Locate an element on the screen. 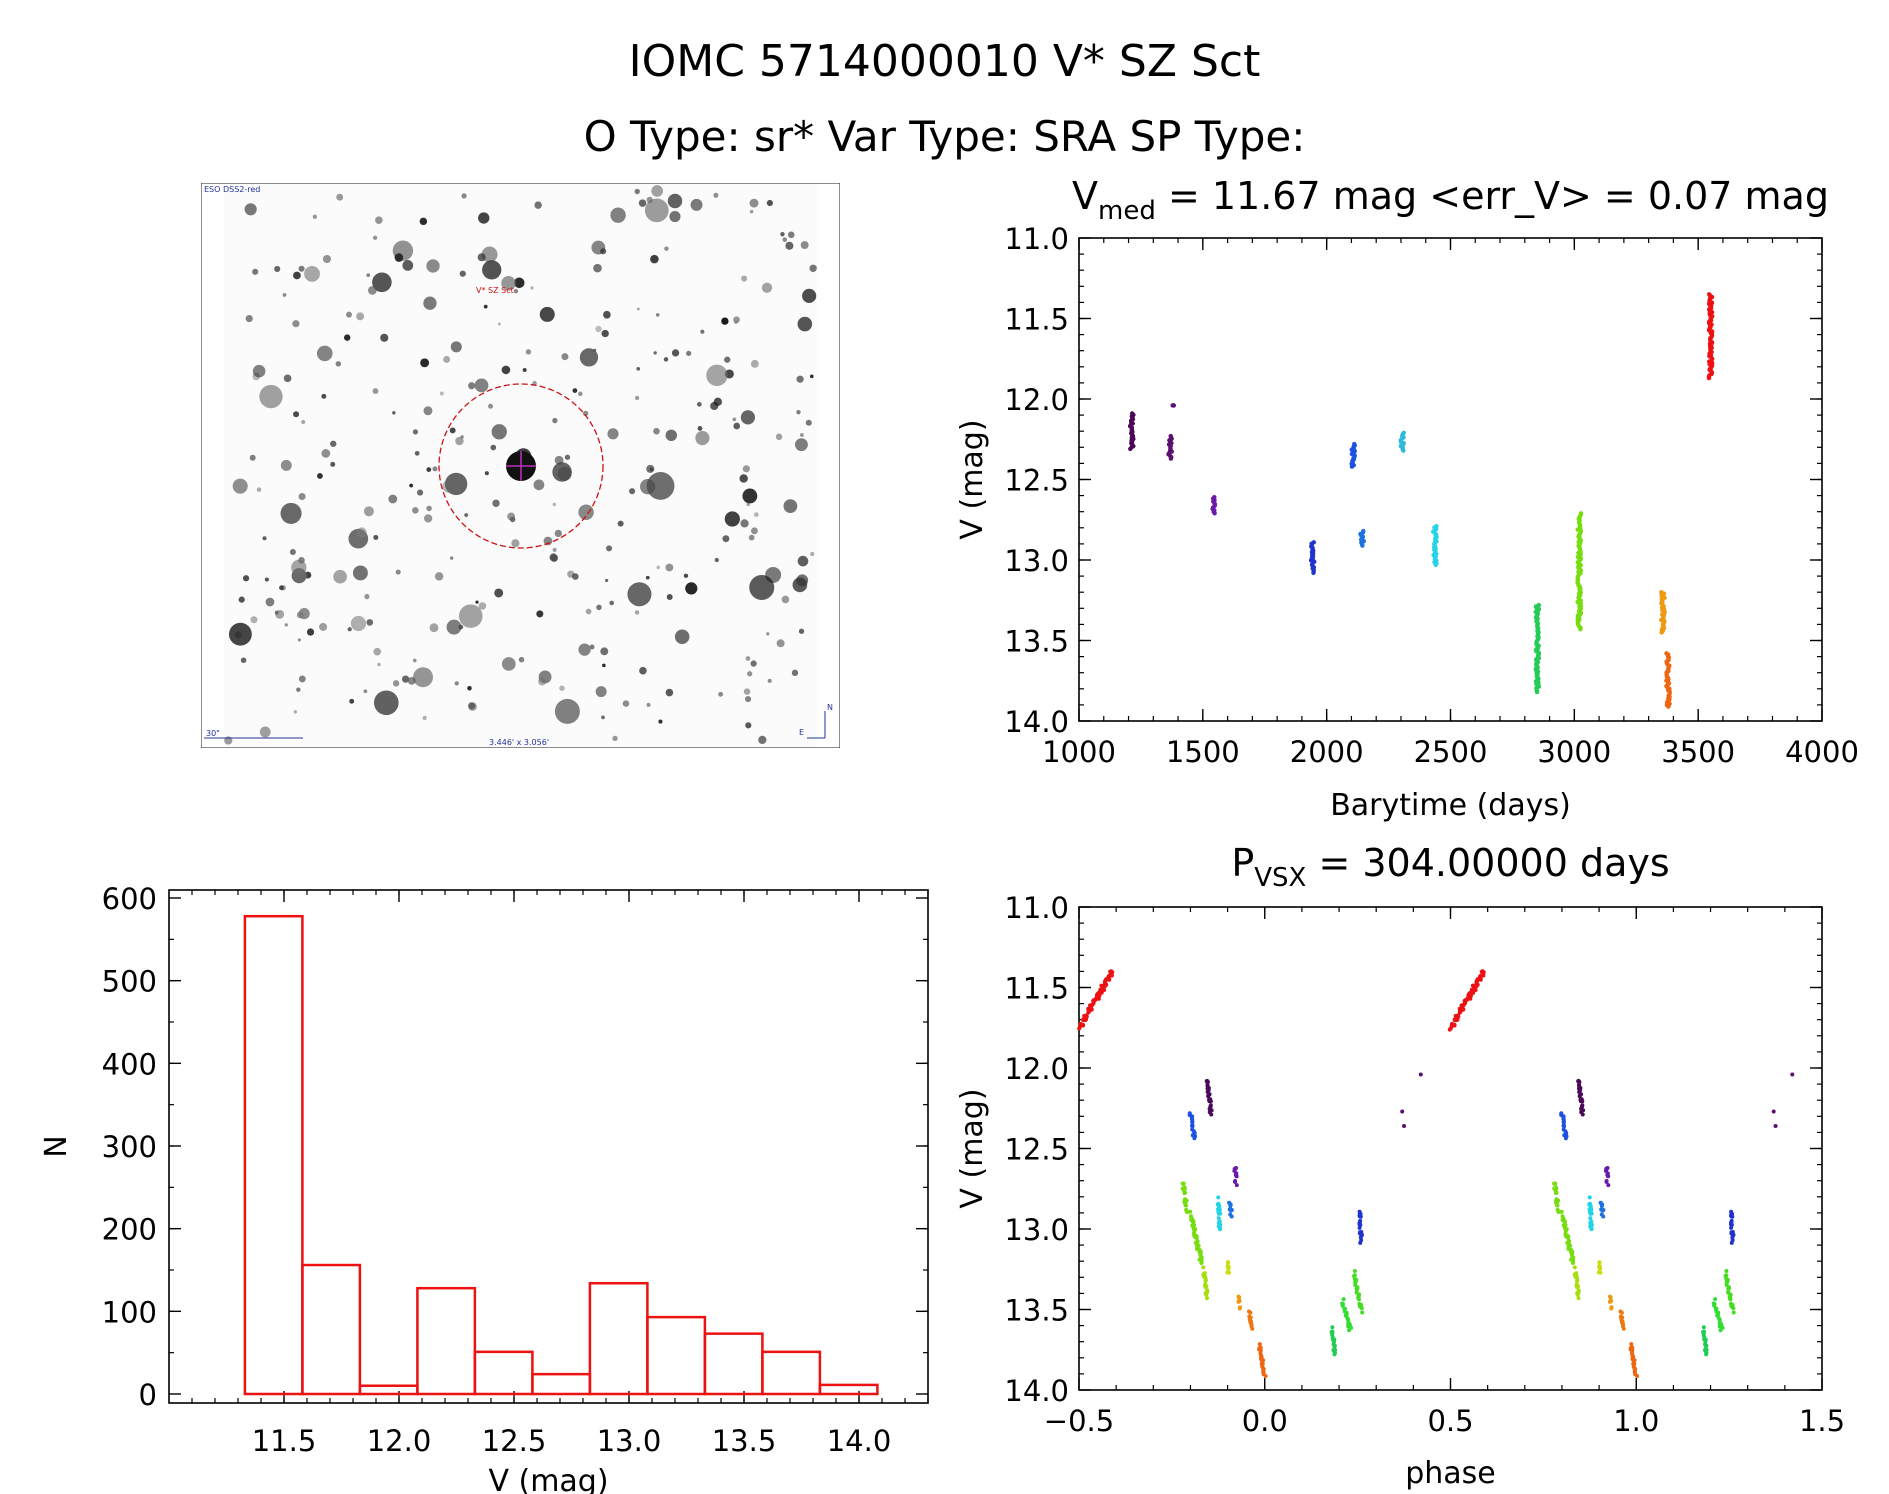 The height and width of the screenshot is (1494, 1889). histogram-y-tick-label: 0 is located at coordinates (148, 1395).